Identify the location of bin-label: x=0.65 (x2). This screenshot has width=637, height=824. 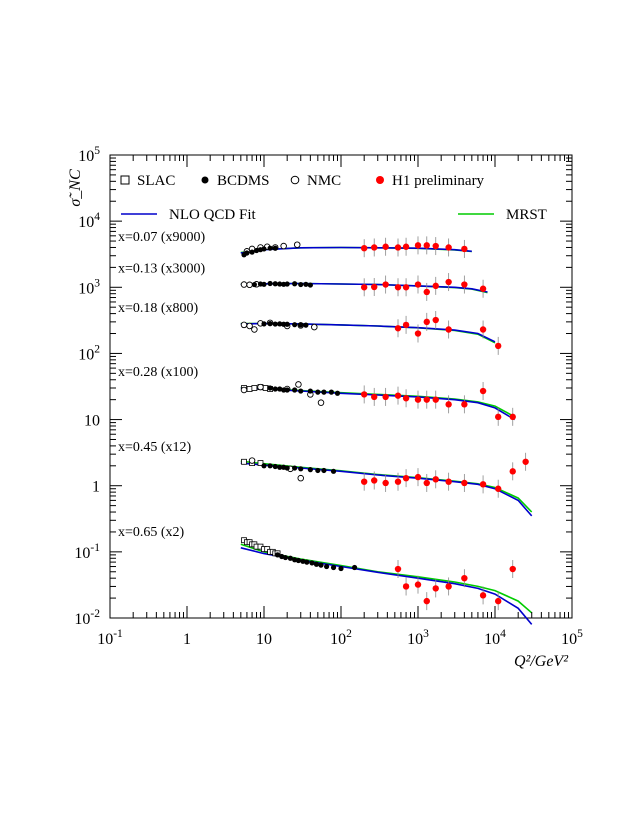
(151, 532).